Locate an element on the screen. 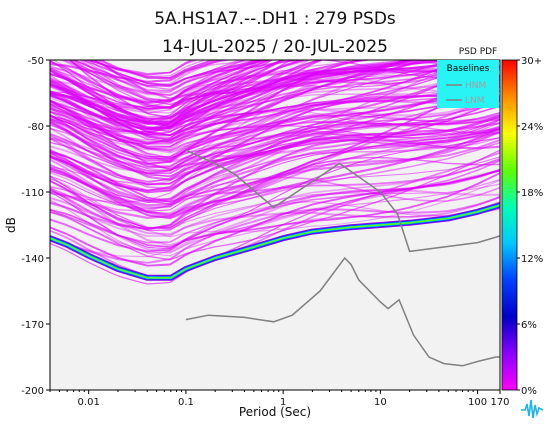  x-tick-label: 10 is located at coordinates (380, 402).